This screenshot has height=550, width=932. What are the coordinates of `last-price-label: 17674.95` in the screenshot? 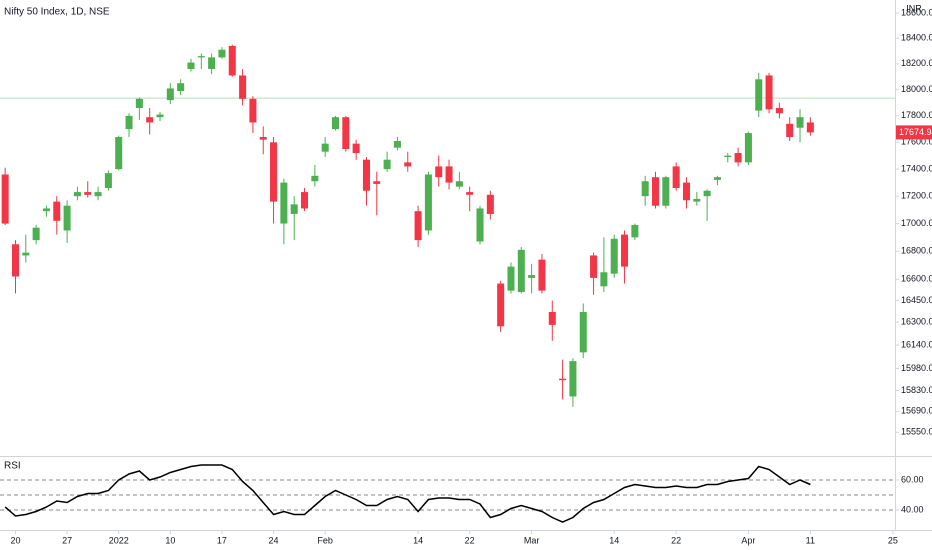 It's located at (915, 132).